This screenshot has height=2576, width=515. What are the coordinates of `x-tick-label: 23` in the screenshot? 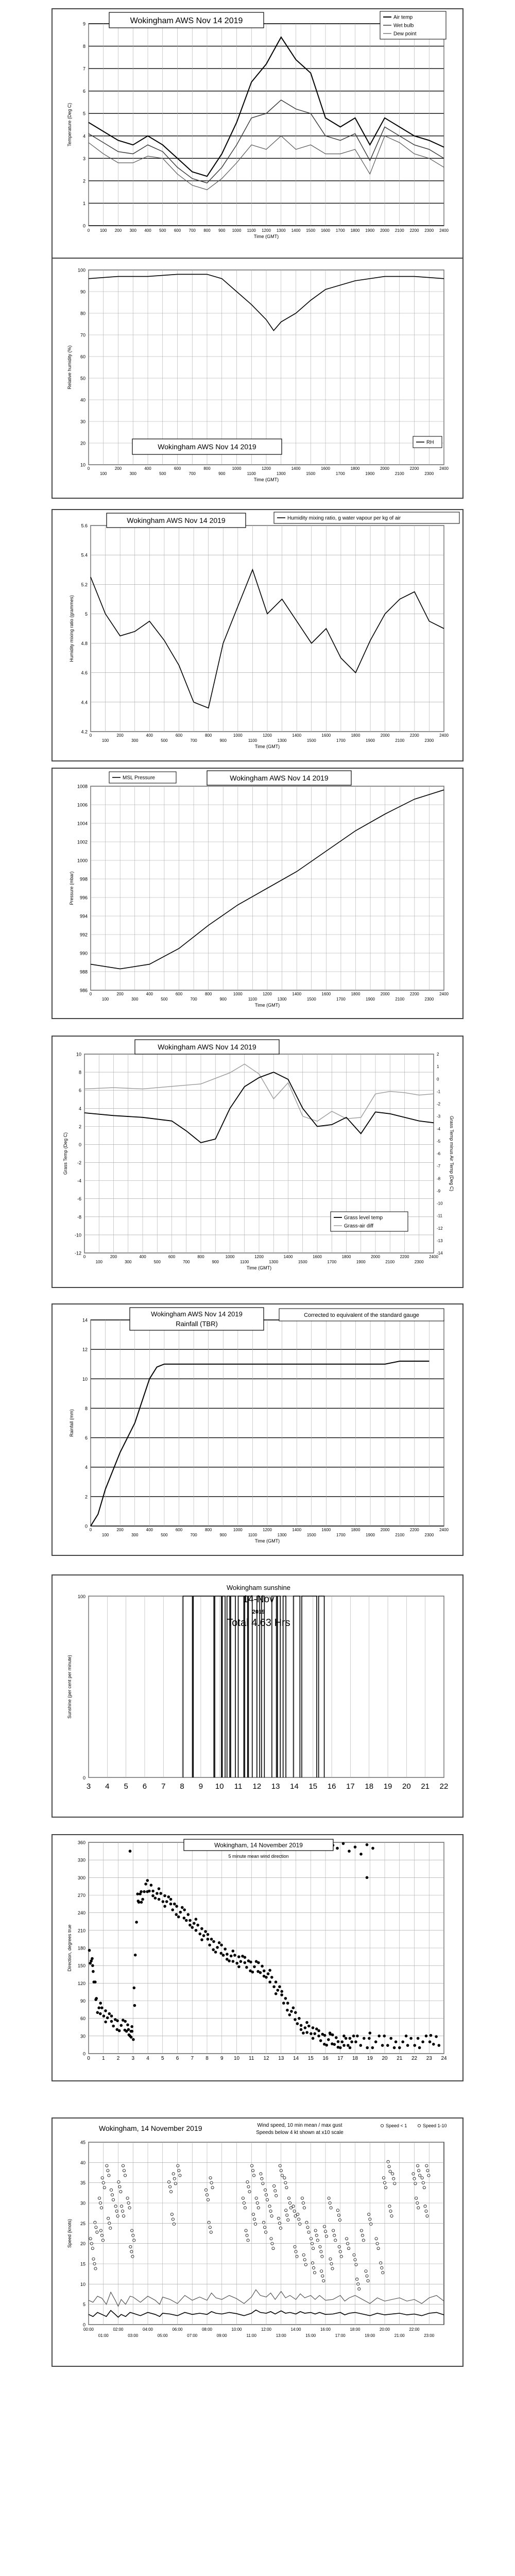 It's located at (430, 2058).